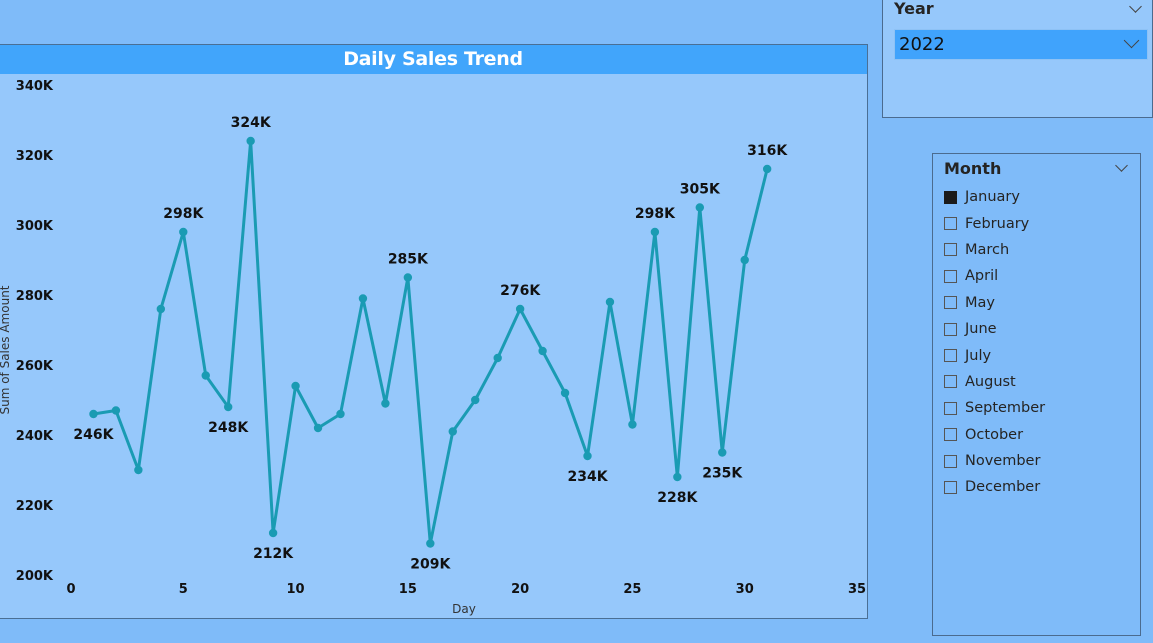 This screenshot has height=643, width=1153. What do you see at coordinates (982, 276) in the screenshot?
I see `month-item-label: April` at bounding box center [982, 276].